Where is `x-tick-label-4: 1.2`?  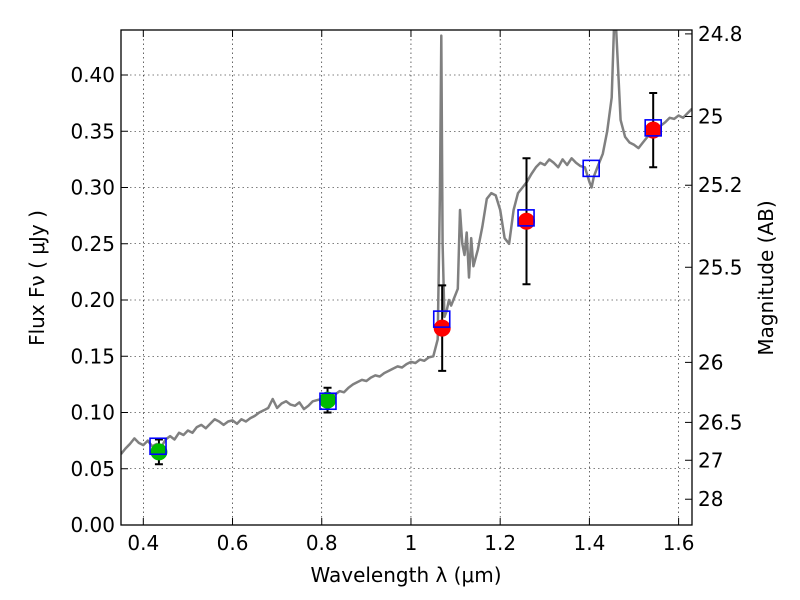 x-tick-label-4: 1.2 is located at coordinates (500, 543).